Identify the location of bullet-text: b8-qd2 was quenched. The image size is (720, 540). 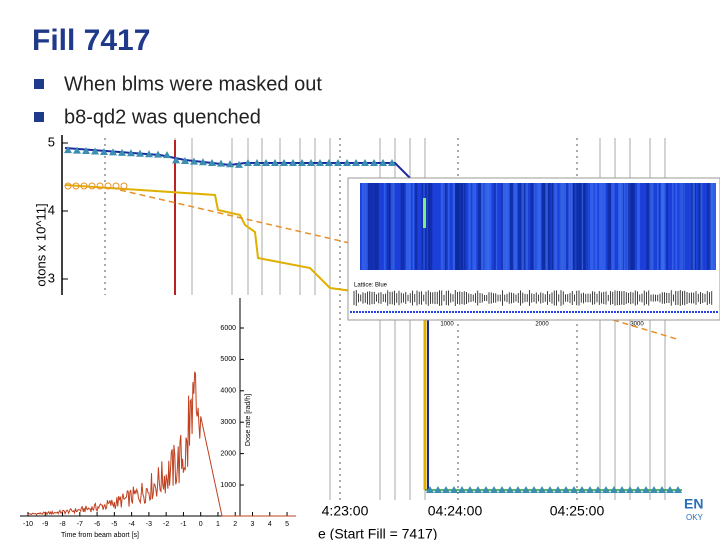
(162, 117).